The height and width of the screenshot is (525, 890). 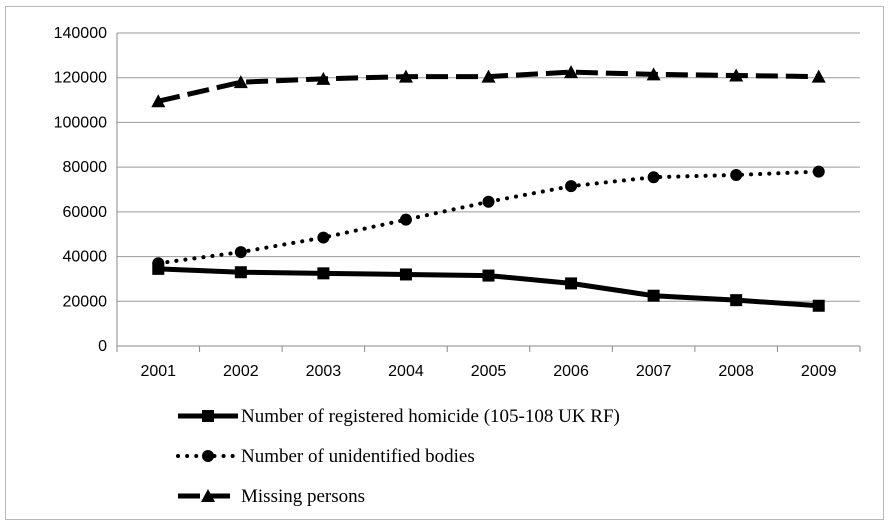 I want to click on y-tick-label: 80000, so click(x=85, y=167).